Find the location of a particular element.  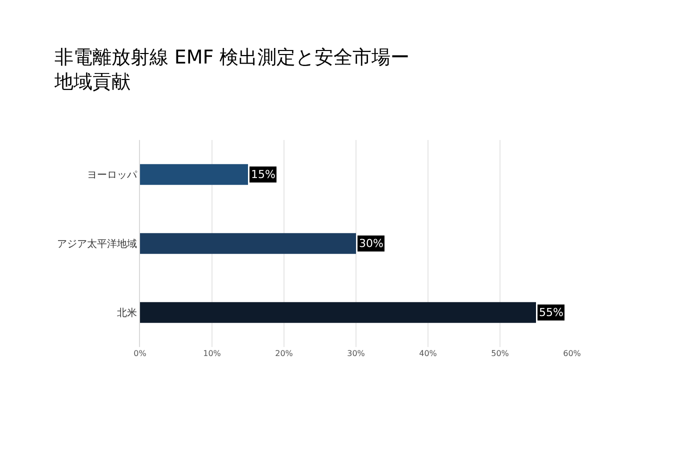

x-tick-label: 60% is located at coordinates (572, 353).